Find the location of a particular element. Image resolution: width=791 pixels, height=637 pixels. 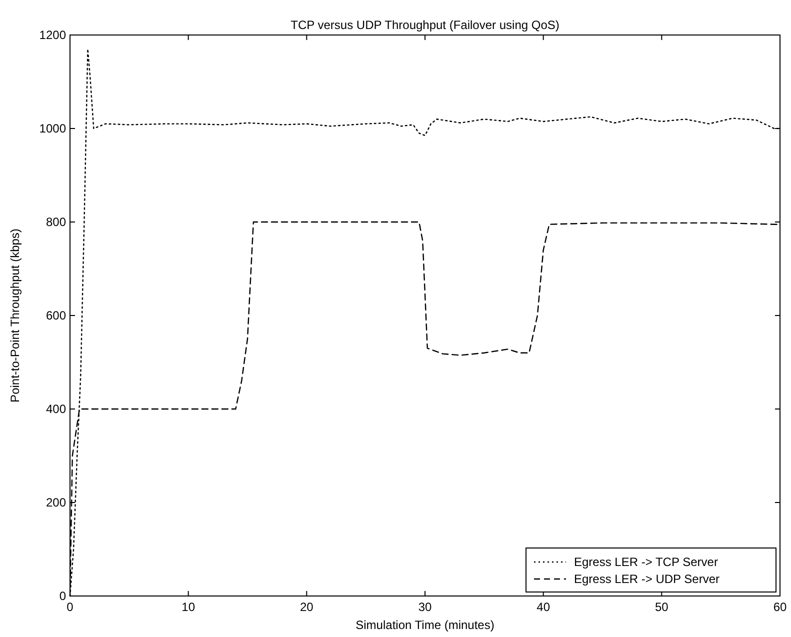

legend-label: Egress LER -> TCP Server is located at coordinates (646, 562).